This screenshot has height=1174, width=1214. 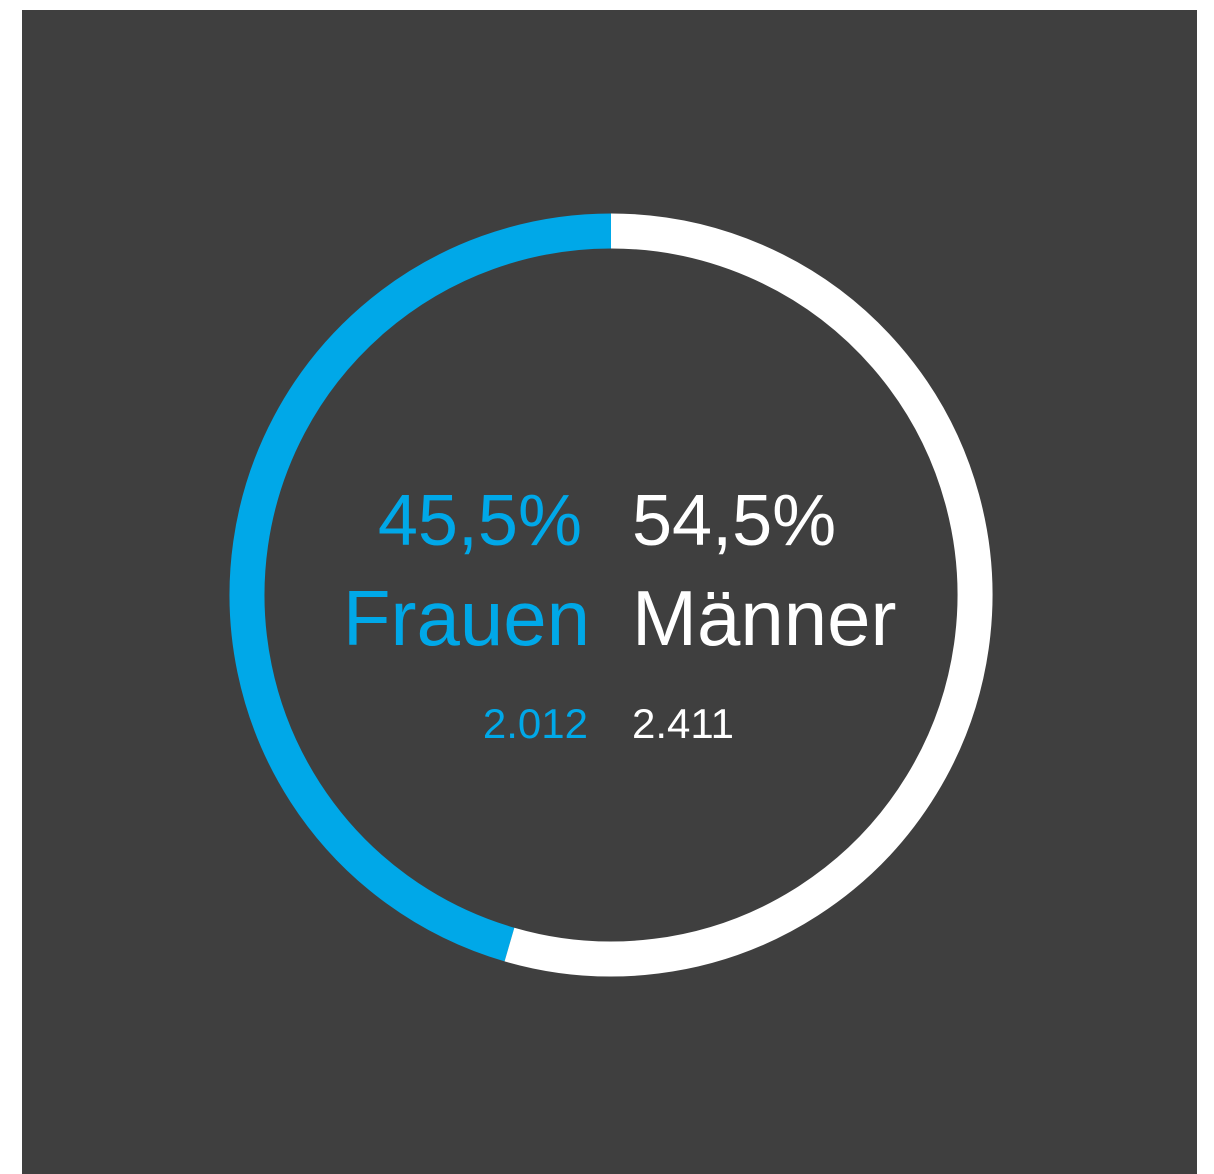 I want to click on category-label: Männer, so click(x=764, y=618).